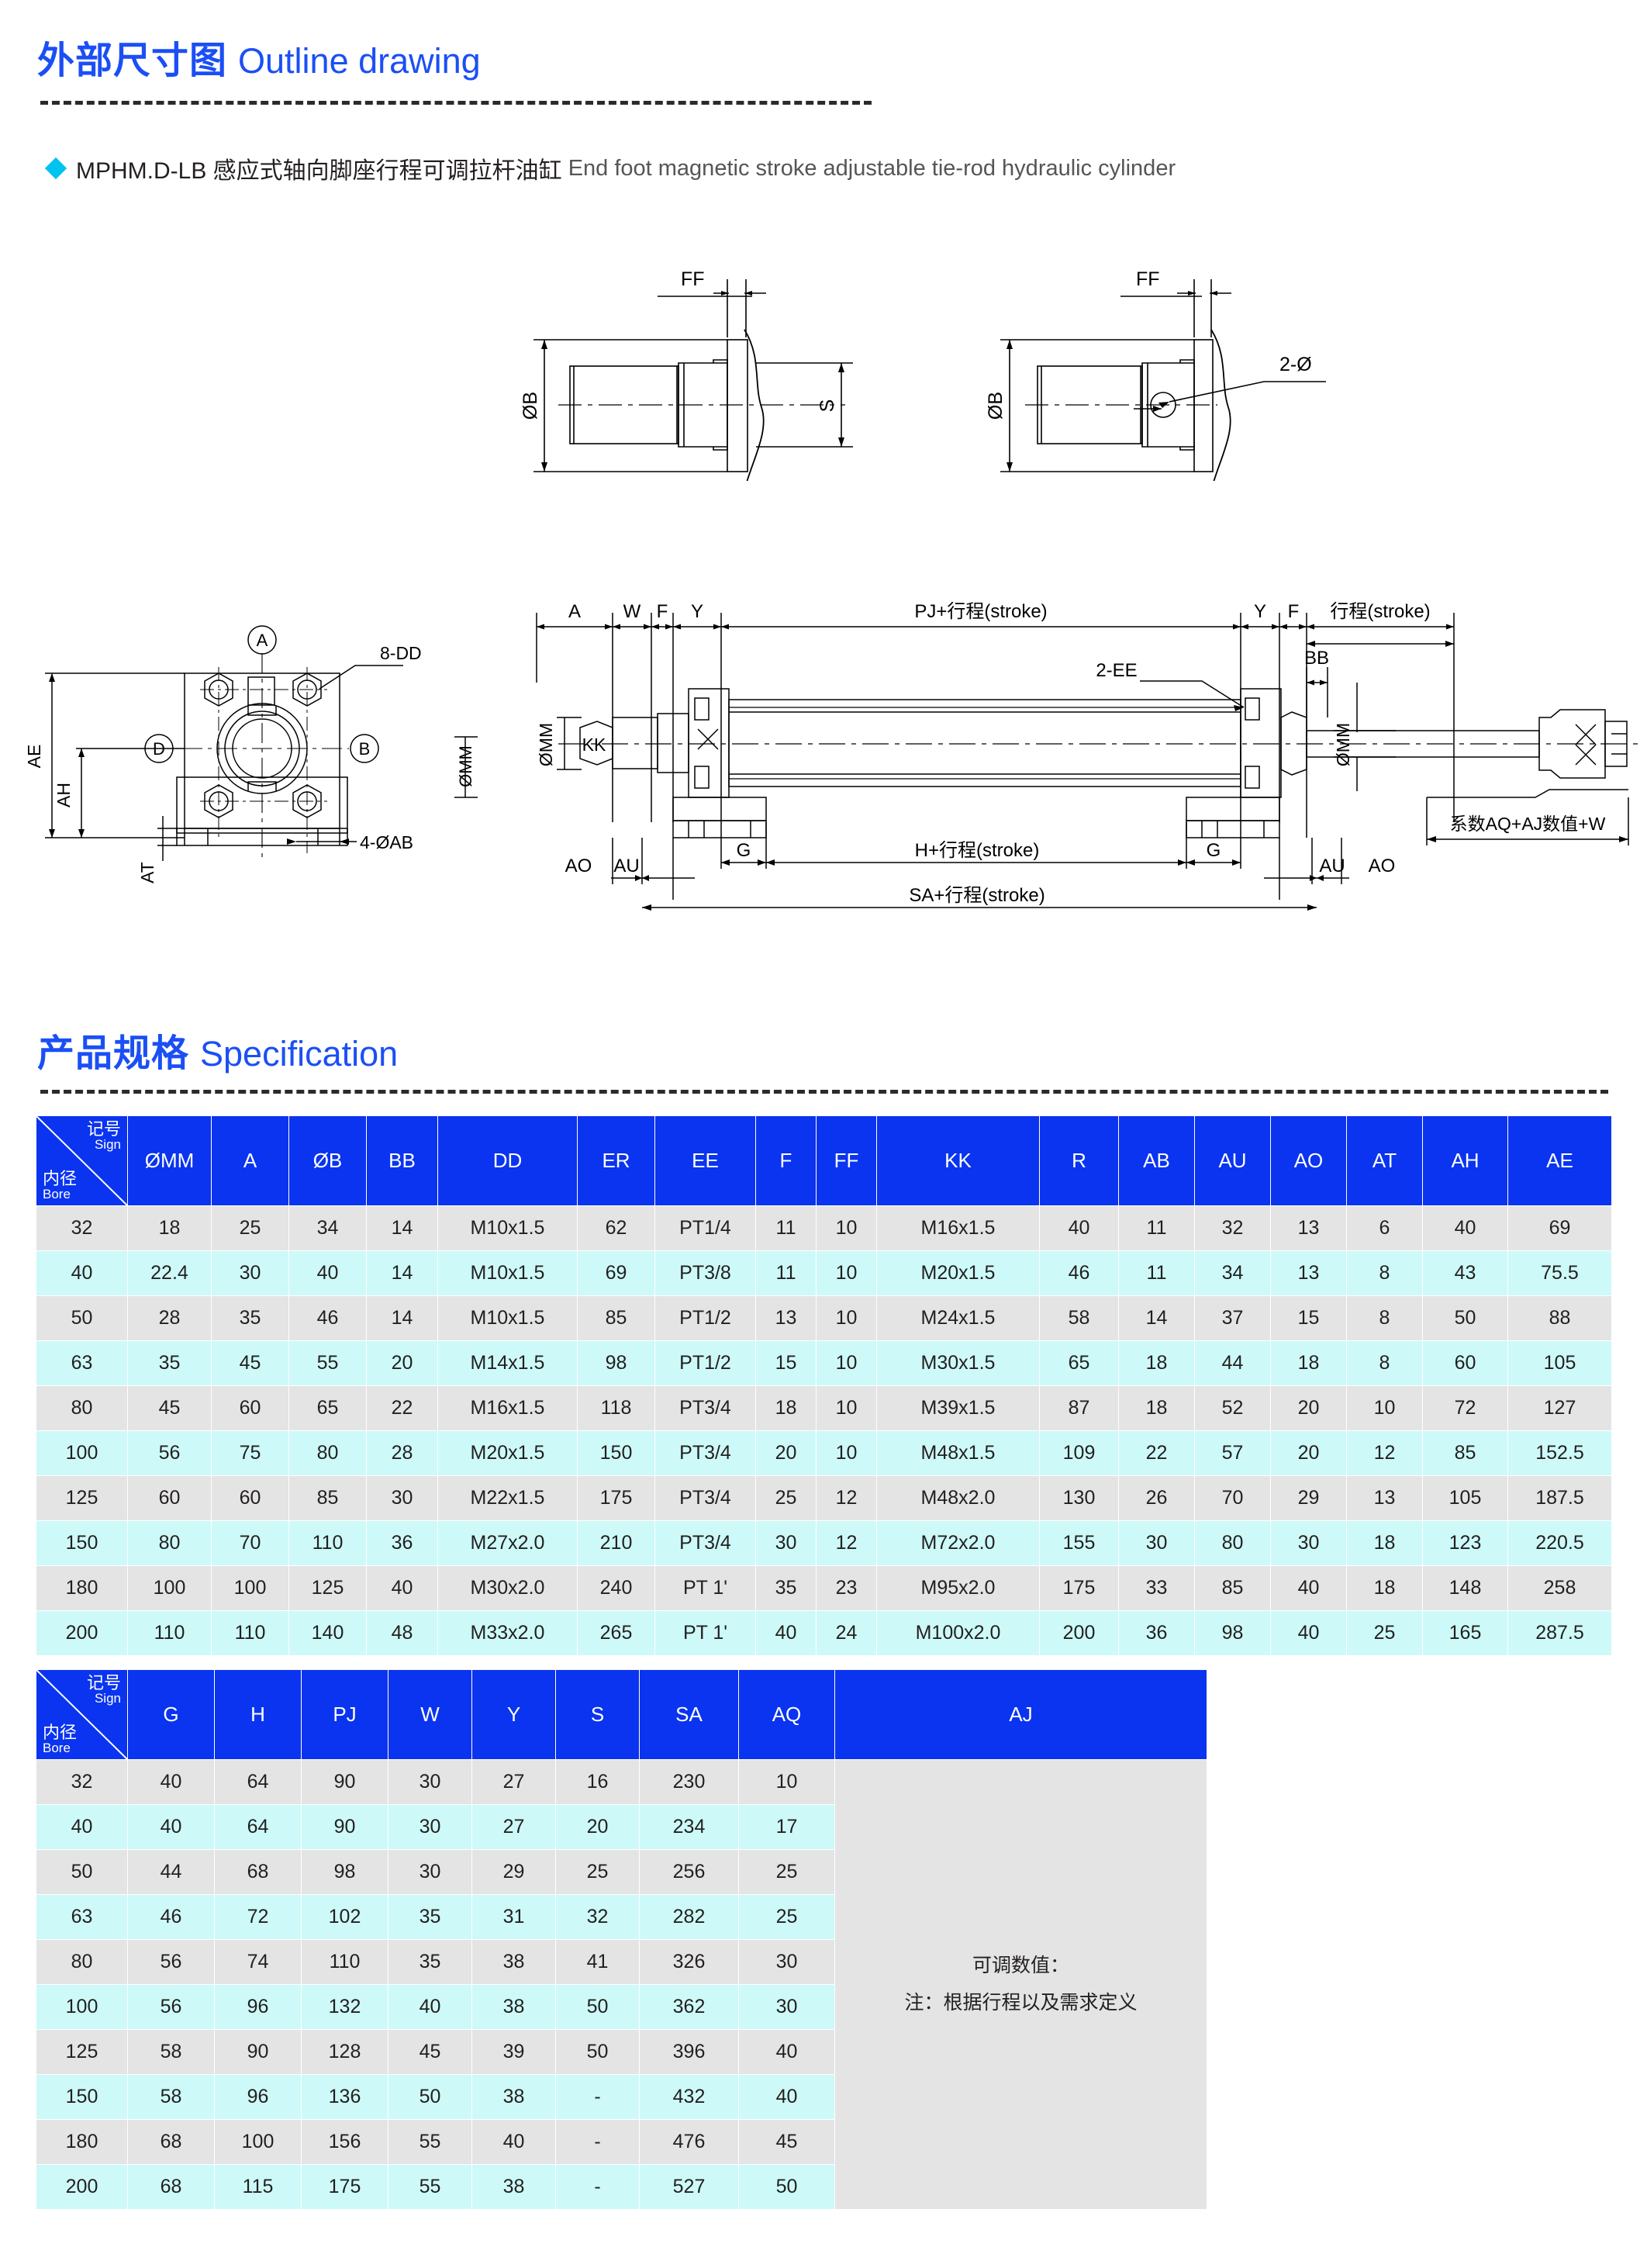 The width and height of the screenshot is (1647, 2268). Describe the element at coordinates (1079, 1543) in the screenshot. I see `table-cell: 155` at that location.